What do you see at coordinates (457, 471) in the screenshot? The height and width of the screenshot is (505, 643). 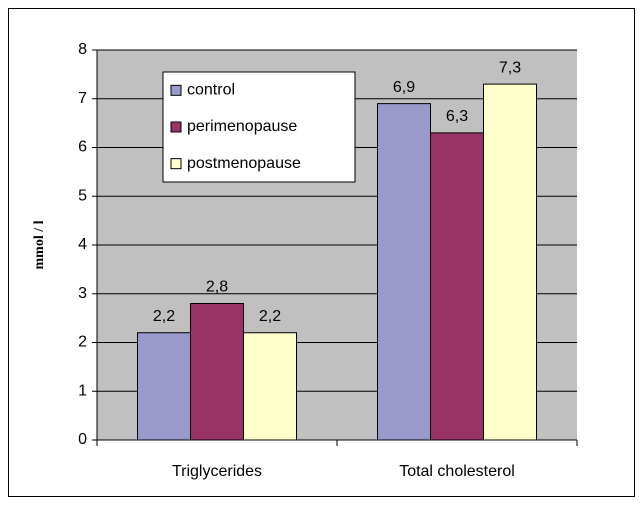 I see `x-tick-label: Total cholesterol` at bounding box center [457, 471].